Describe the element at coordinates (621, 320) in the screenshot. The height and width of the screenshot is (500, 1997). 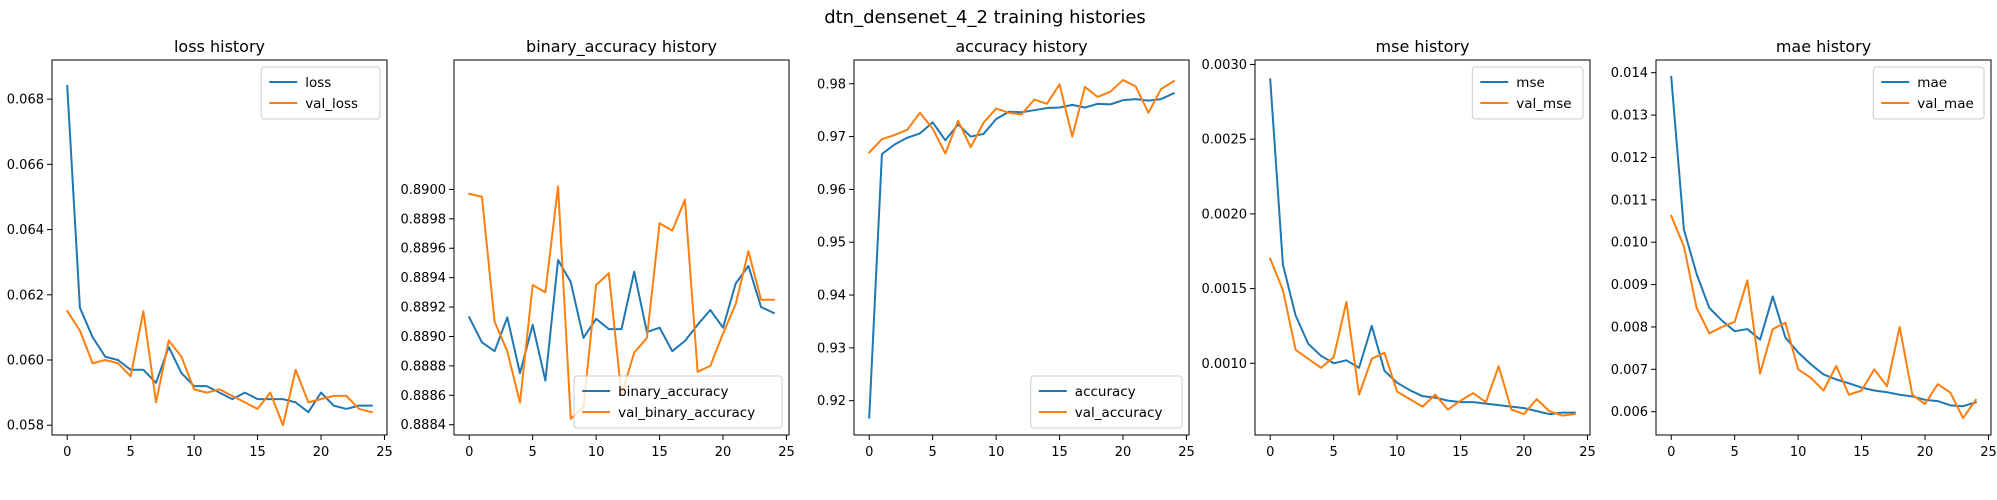
I see `series-line-binary_accuracy` at that location.